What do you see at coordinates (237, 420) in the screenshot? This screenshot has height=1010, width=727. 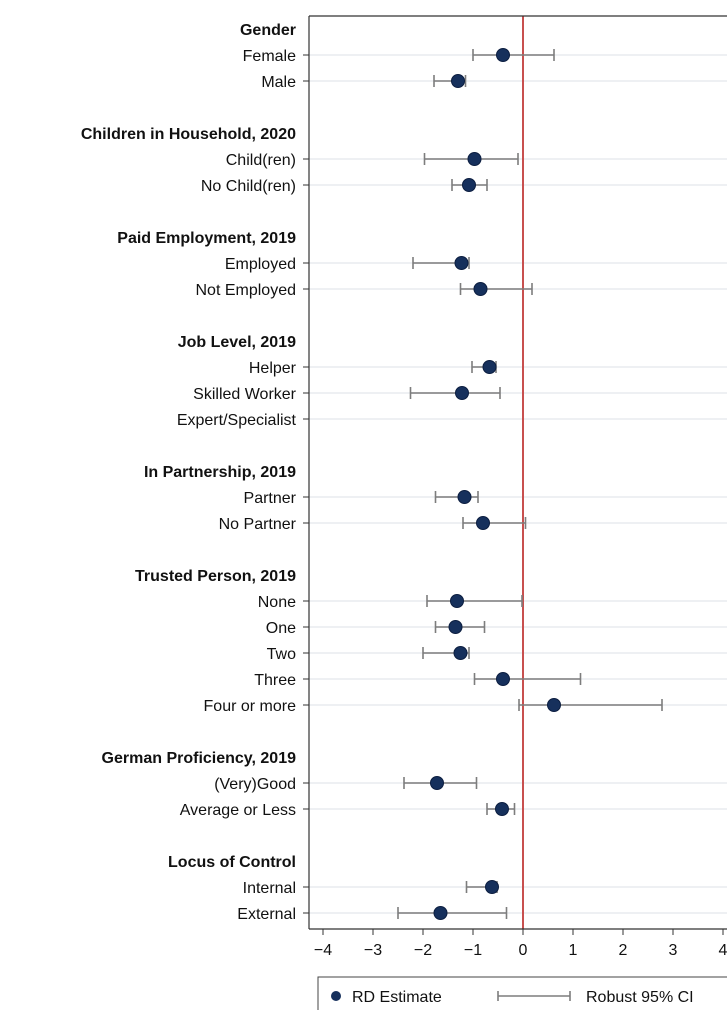 I see `row-label: Expert/Specialist` at bounding box center [237, 420].